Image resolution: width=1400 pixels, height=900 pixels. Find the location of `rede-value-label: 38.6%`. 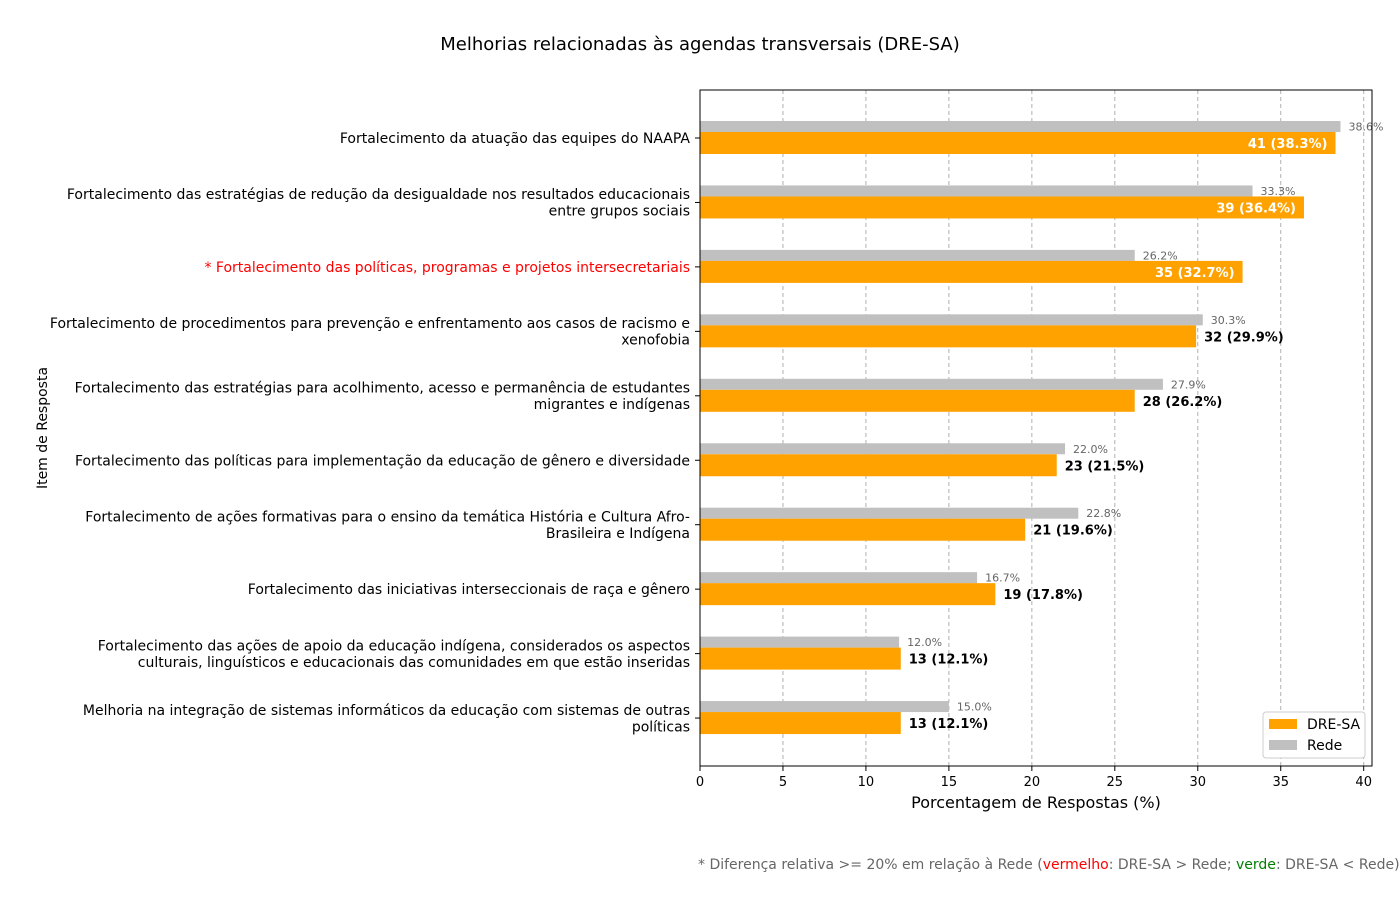

rede-value-label: 38.6% is located at coordinates (1365, 127).